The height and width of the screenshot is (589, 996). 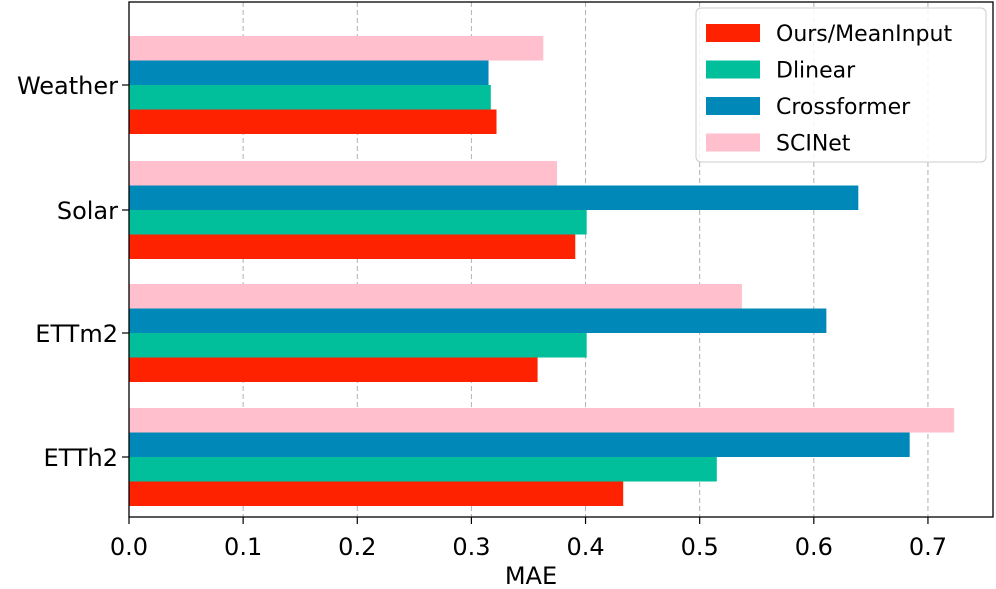 I want to click on legend-frame, so click(x=841, y=85).